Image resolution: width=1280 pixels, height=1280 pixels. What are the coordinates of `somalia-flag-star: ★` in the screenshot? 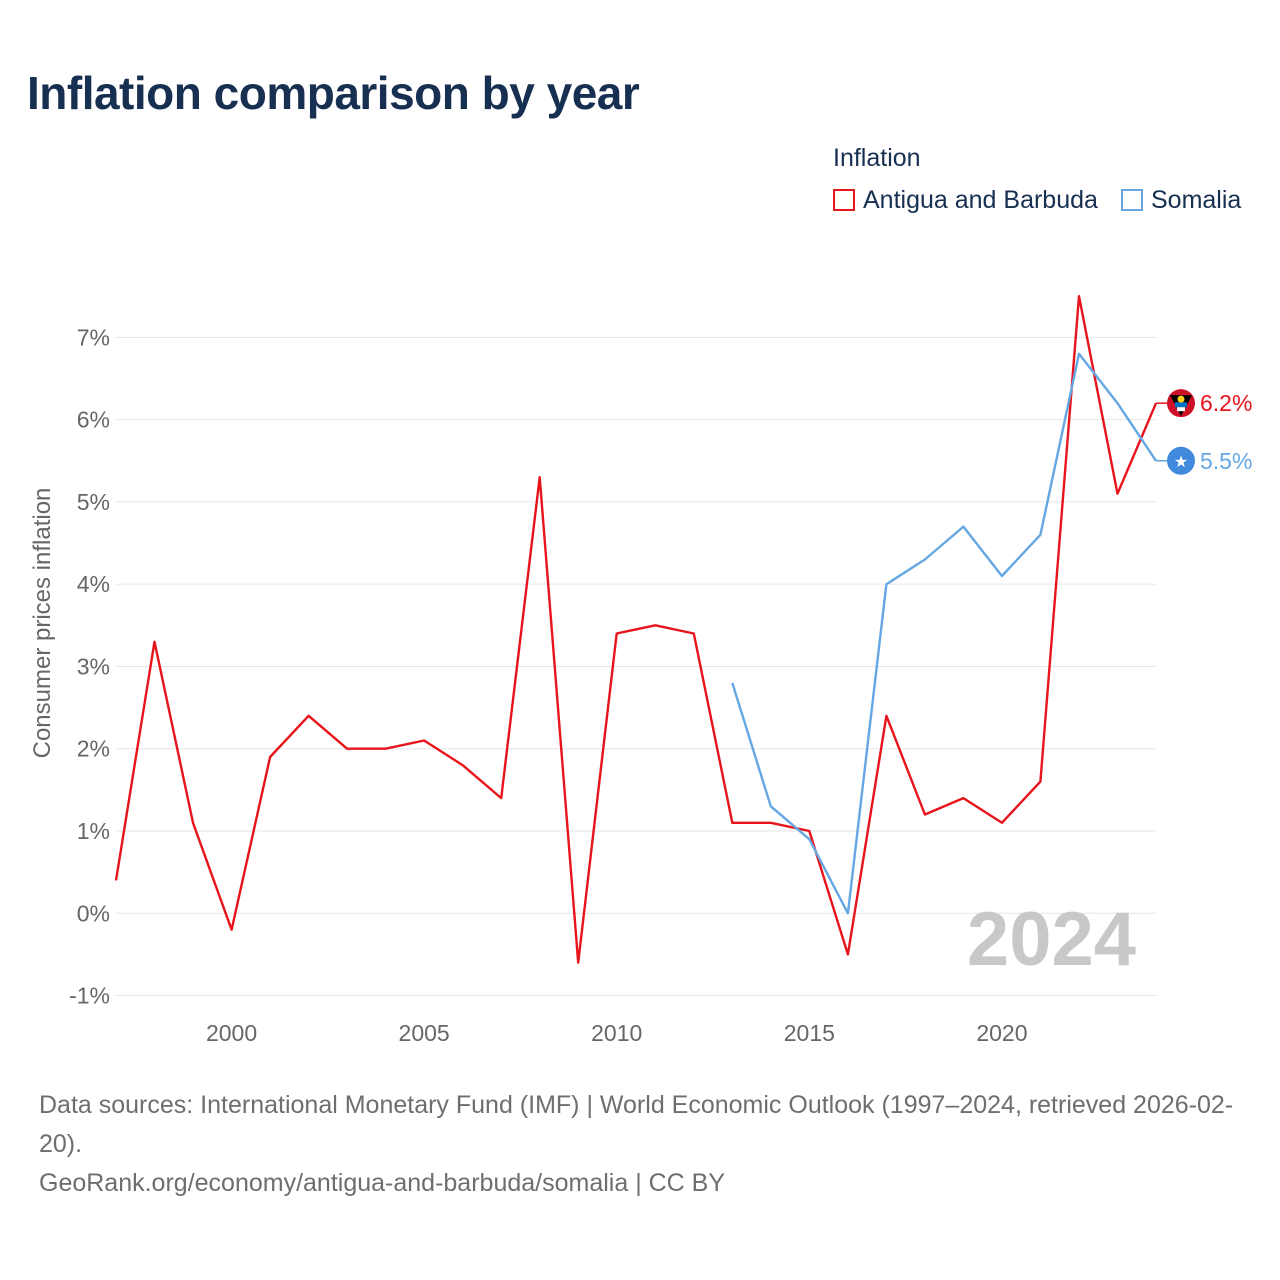 It's located at (1181, 461).